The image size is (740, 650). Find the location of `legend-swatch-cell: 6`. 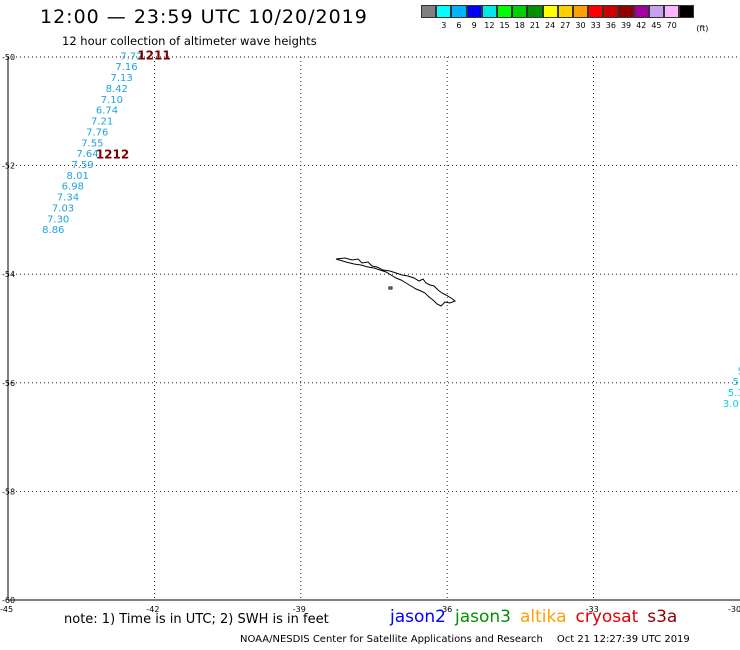

legend-swatch-cell: 6 is located at coordinates (459, 19).